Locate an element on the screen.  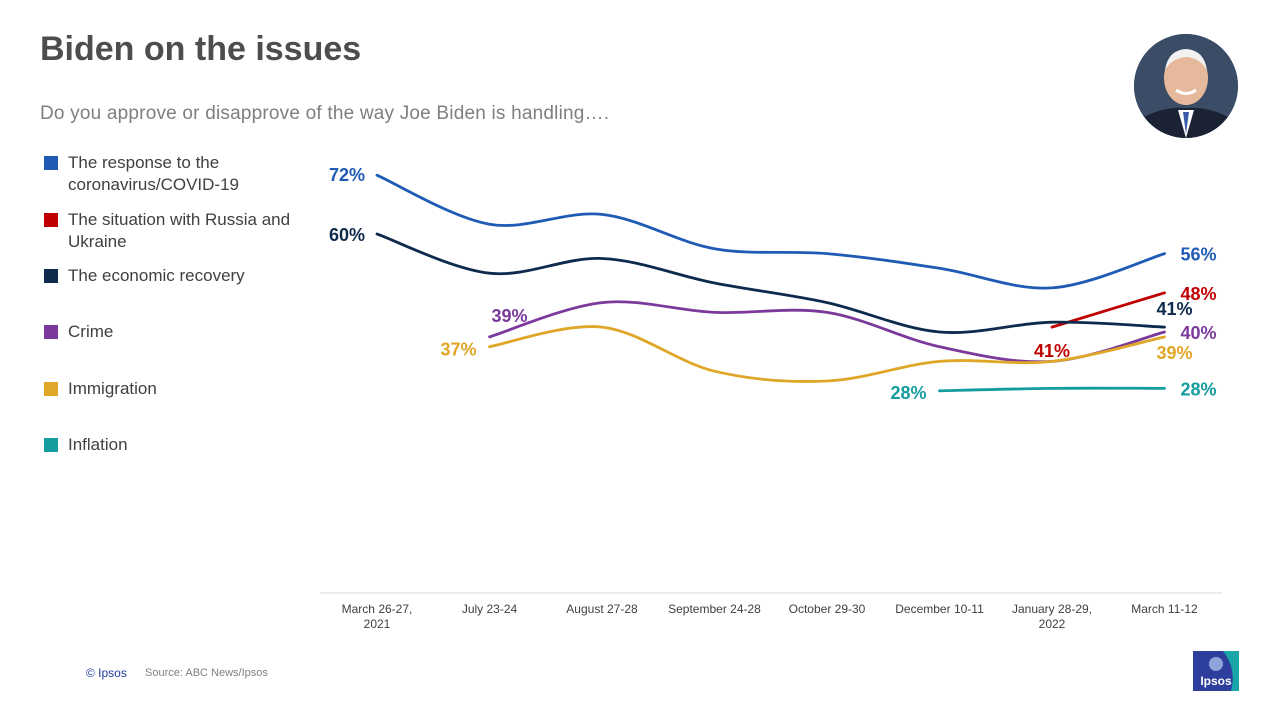
series-line-economy is located at coordinates (770, 283).